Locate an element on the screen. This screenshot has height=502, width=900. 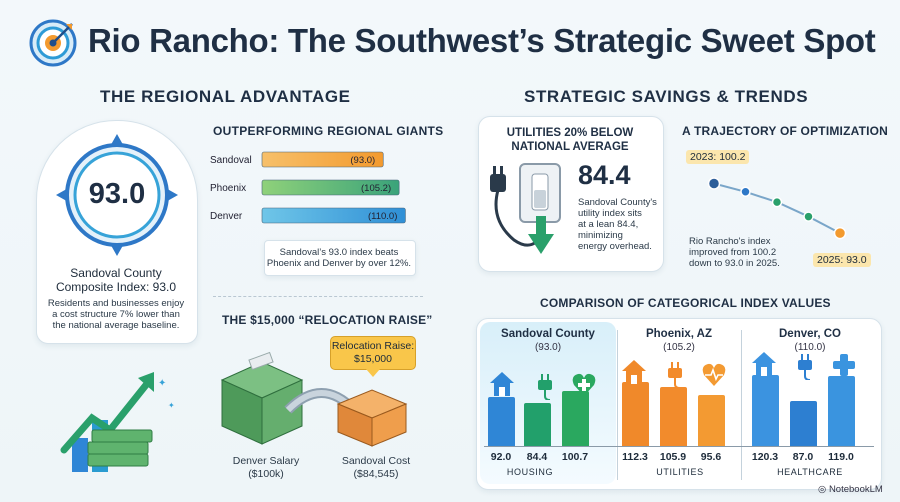
giants-note-card is located at coordinates (340, 258).